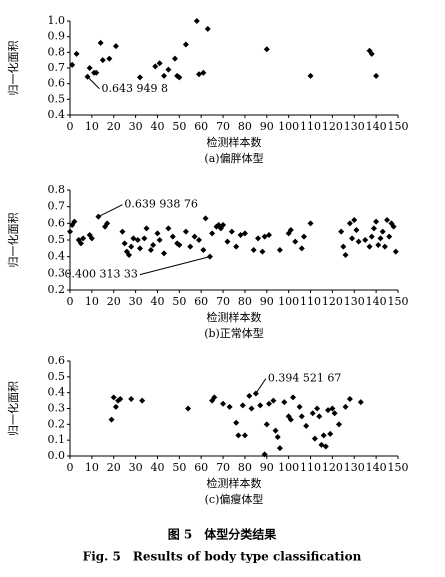  I want to click on x-tick-label: 0, so click(70, 467).